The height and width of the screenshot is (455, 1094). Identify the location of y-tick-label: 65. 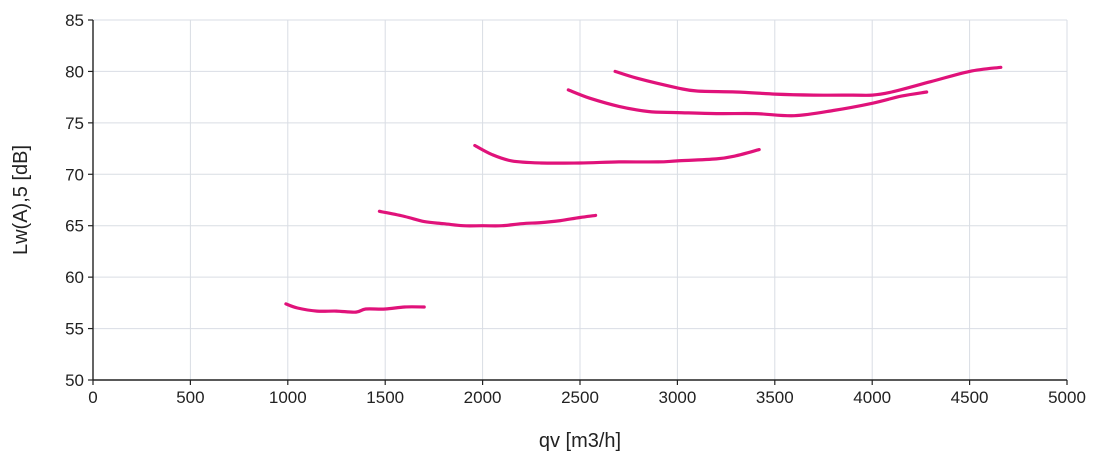
(74, 226).